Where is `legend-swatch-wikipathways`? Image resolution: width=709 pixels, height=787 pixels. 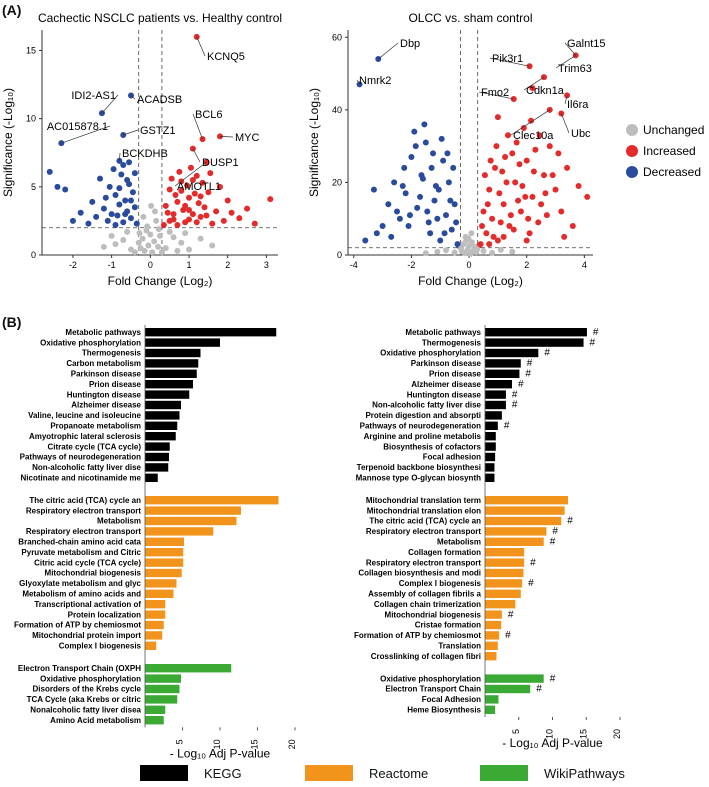 legend-swatch-wikipathways is located at coordinates (504, 773).